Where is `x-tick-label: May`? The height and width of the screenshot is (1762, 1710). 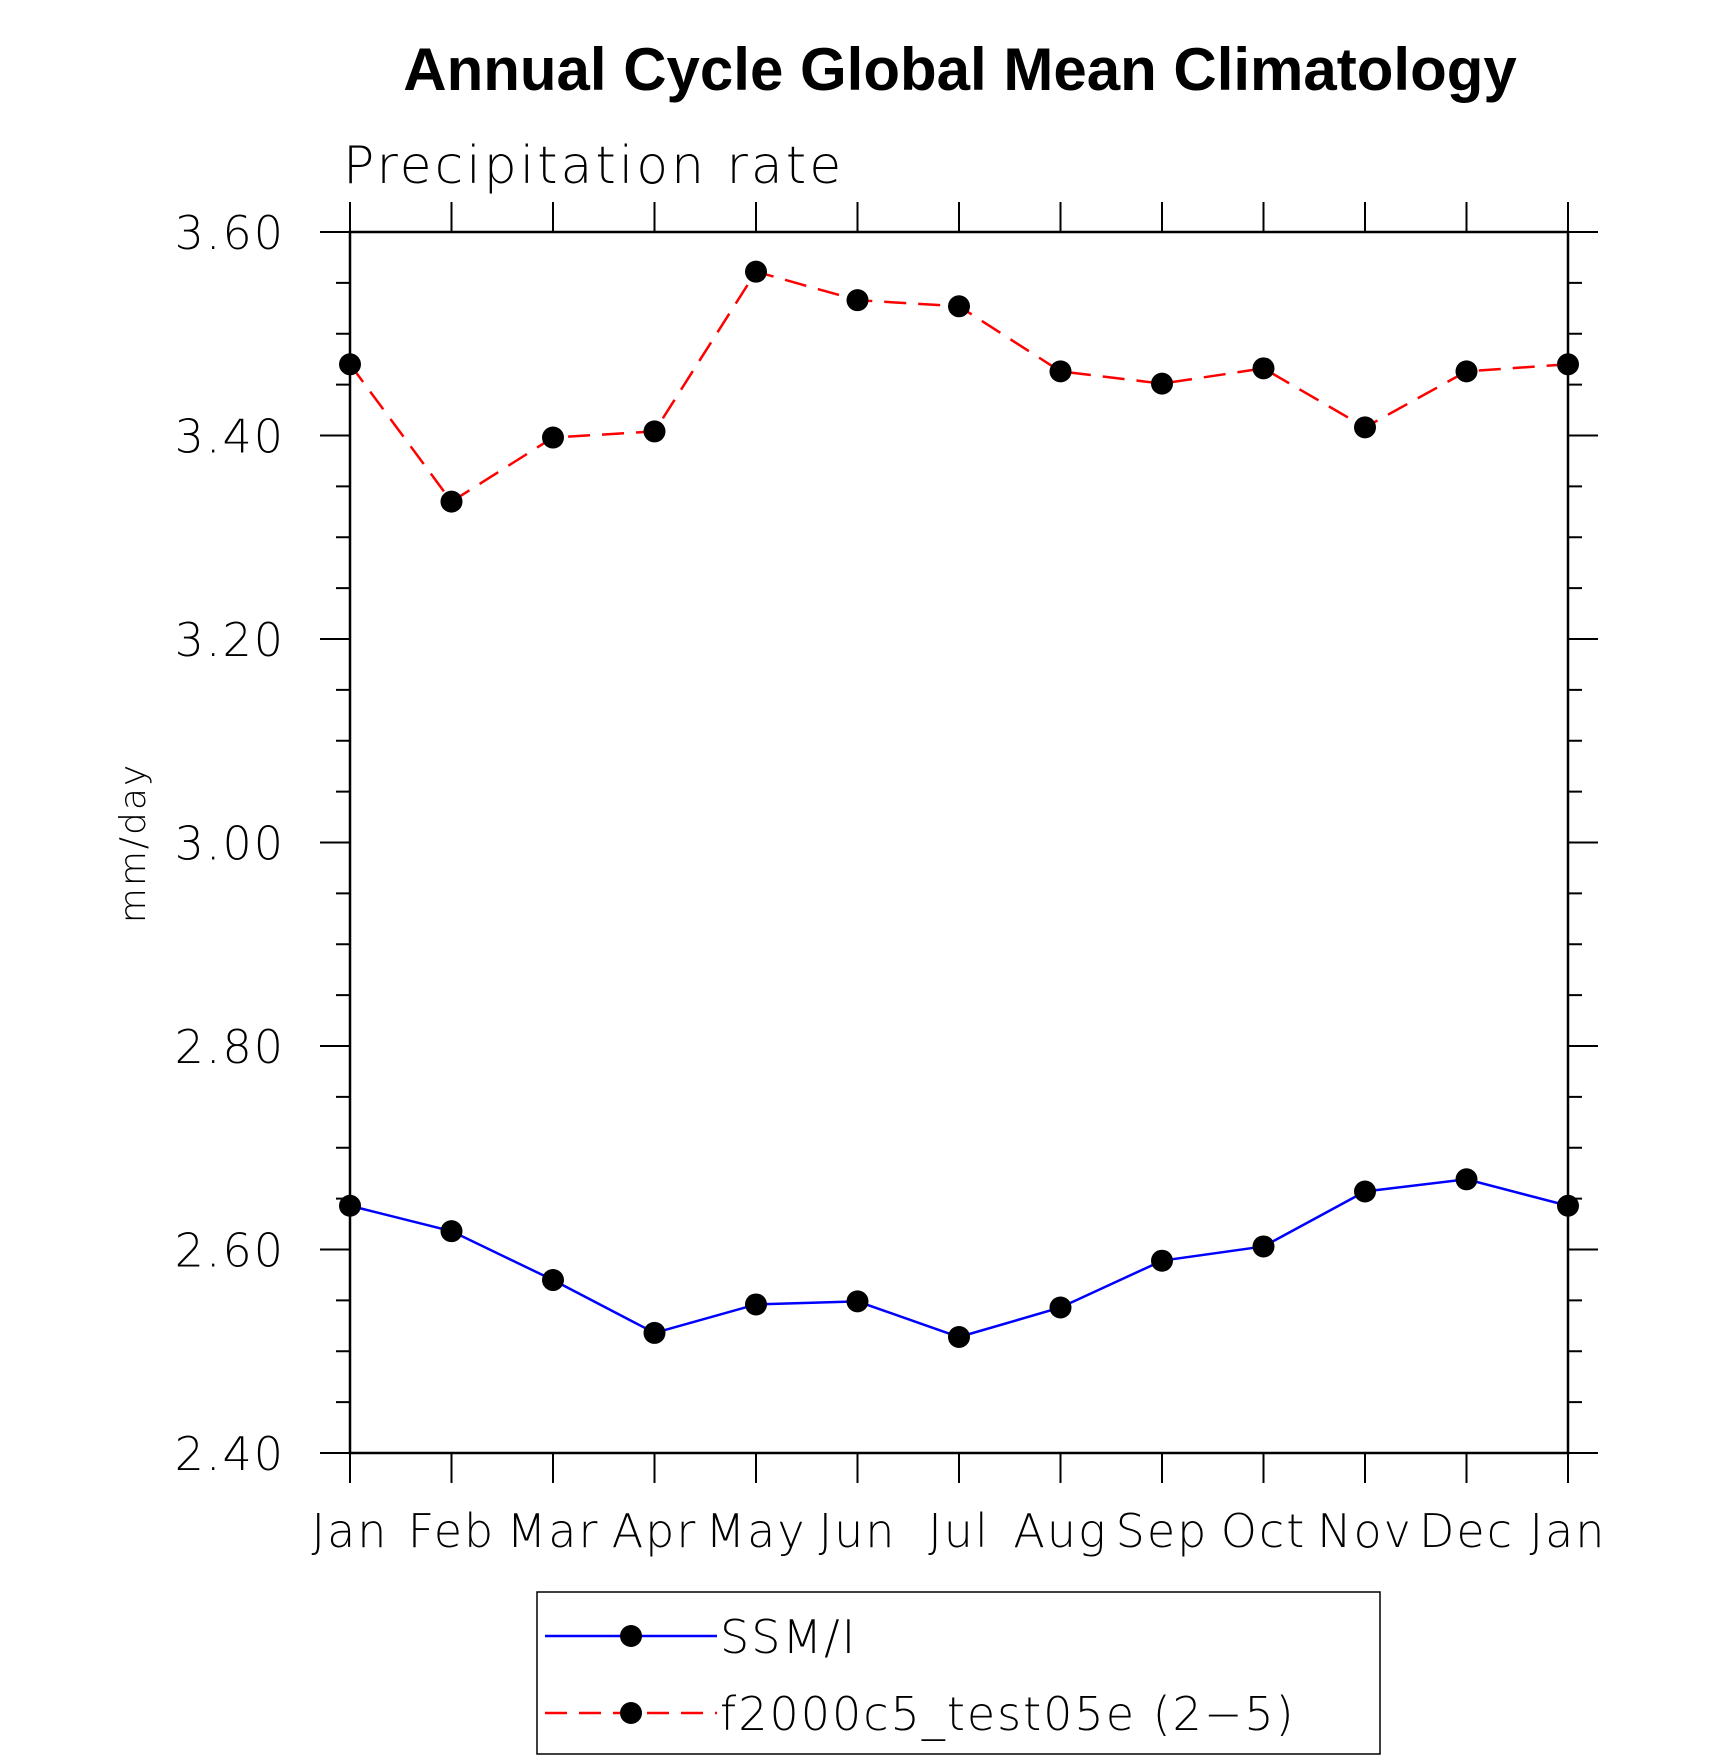
x-tick-label: May is located at coordinates (755, 1531).